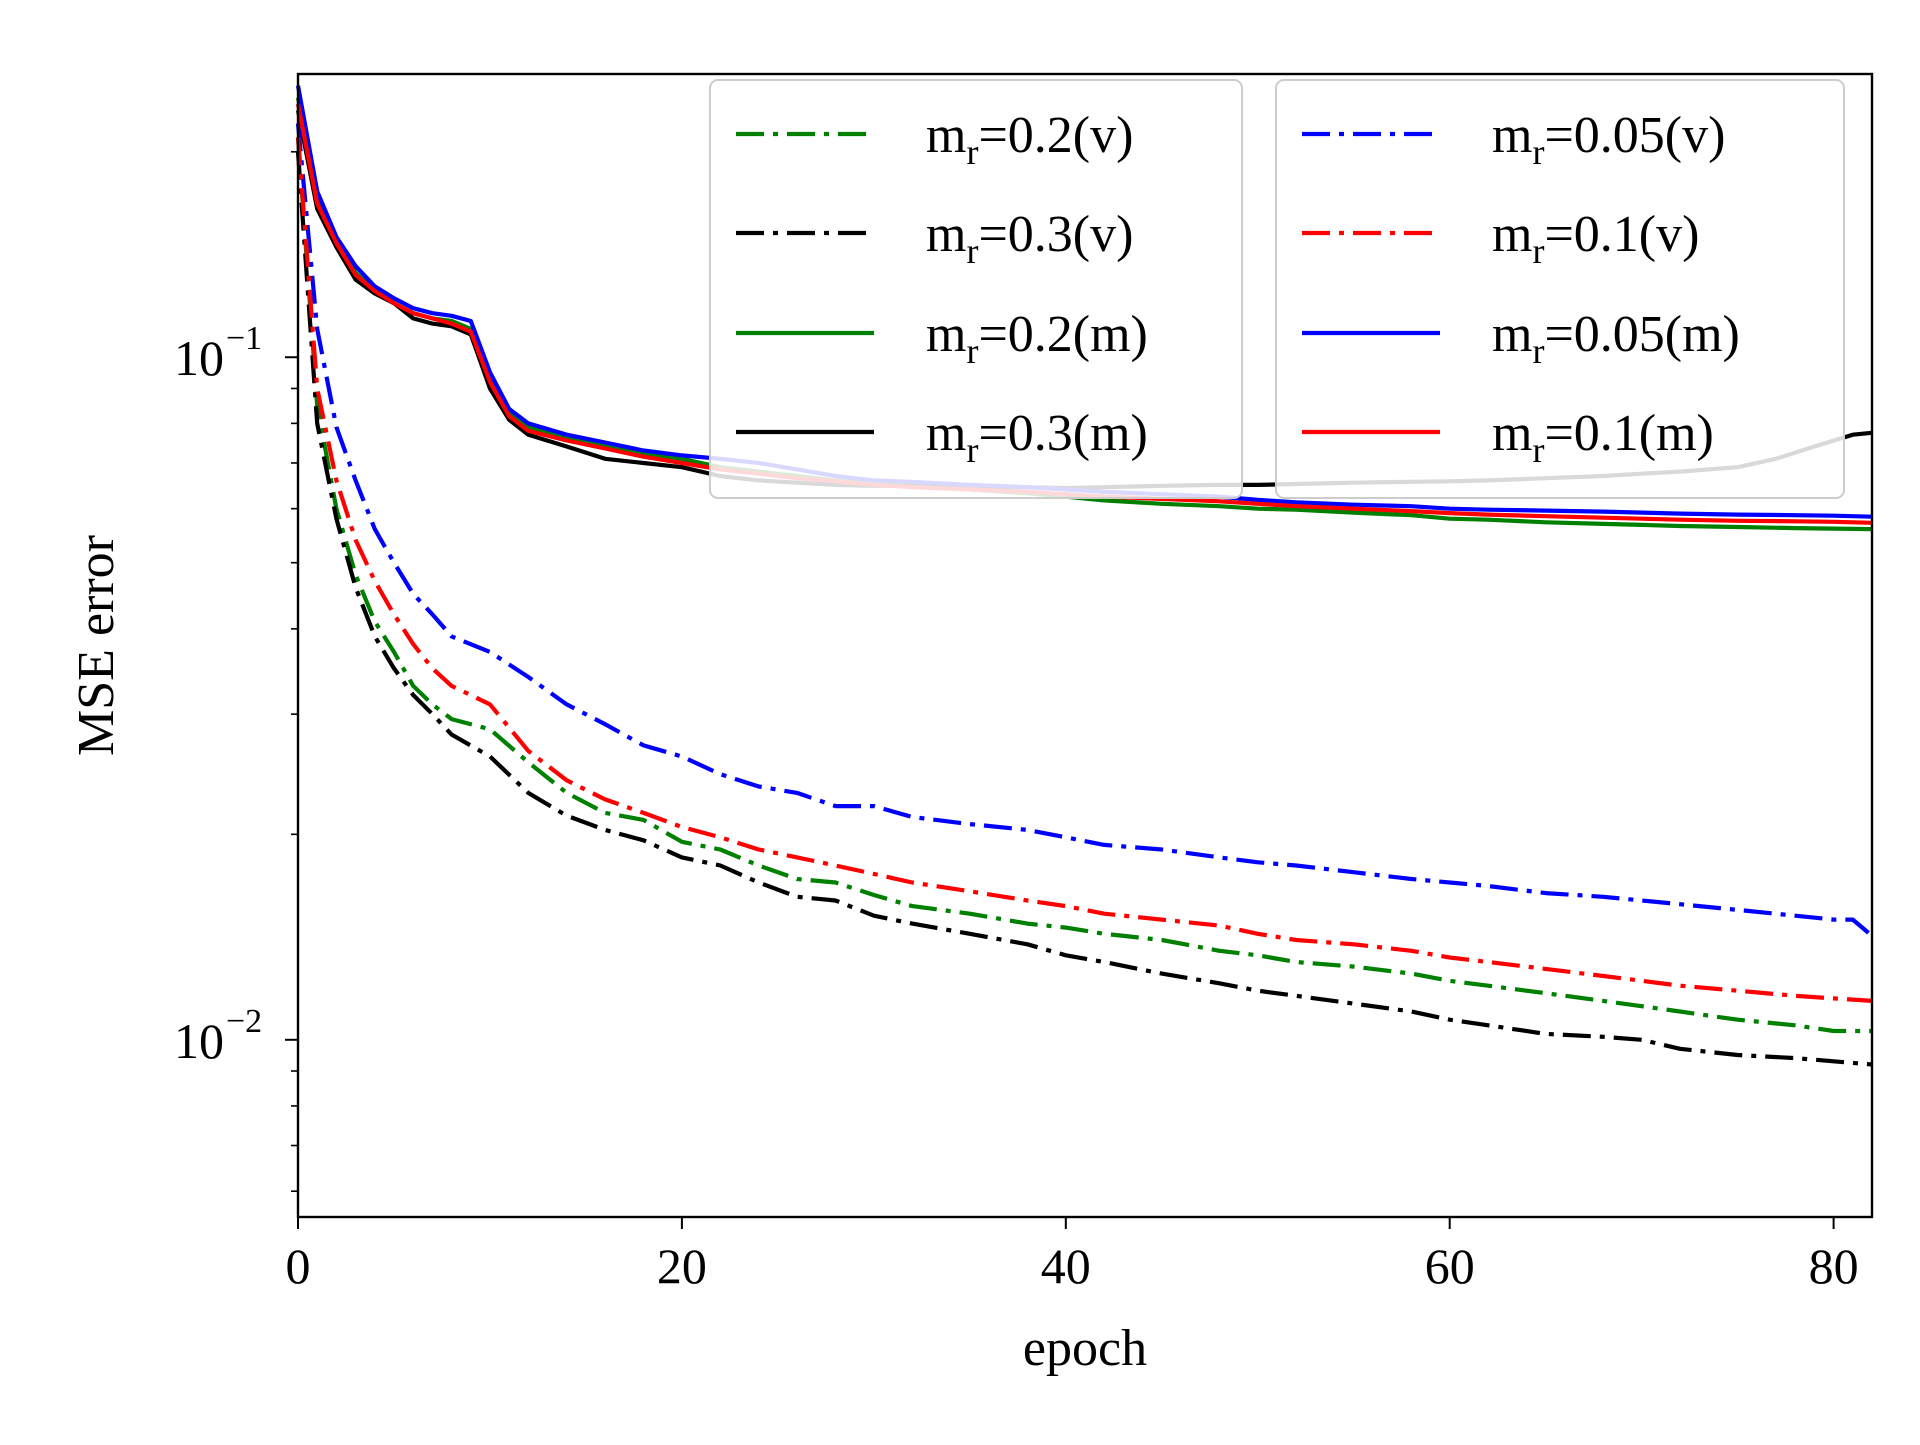  What do you see at coordinates (1037, 437) in the screenshot?
I see `legend-label: mr=0.3(m)` at bounding box center [1037, 437].